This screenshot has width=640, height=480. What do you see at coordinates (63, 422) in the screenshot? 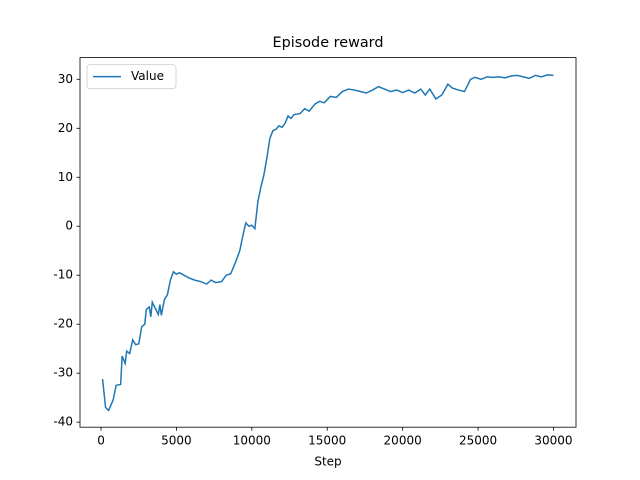
I see `y-tick-label: -40` at bounding box center [63, 422].